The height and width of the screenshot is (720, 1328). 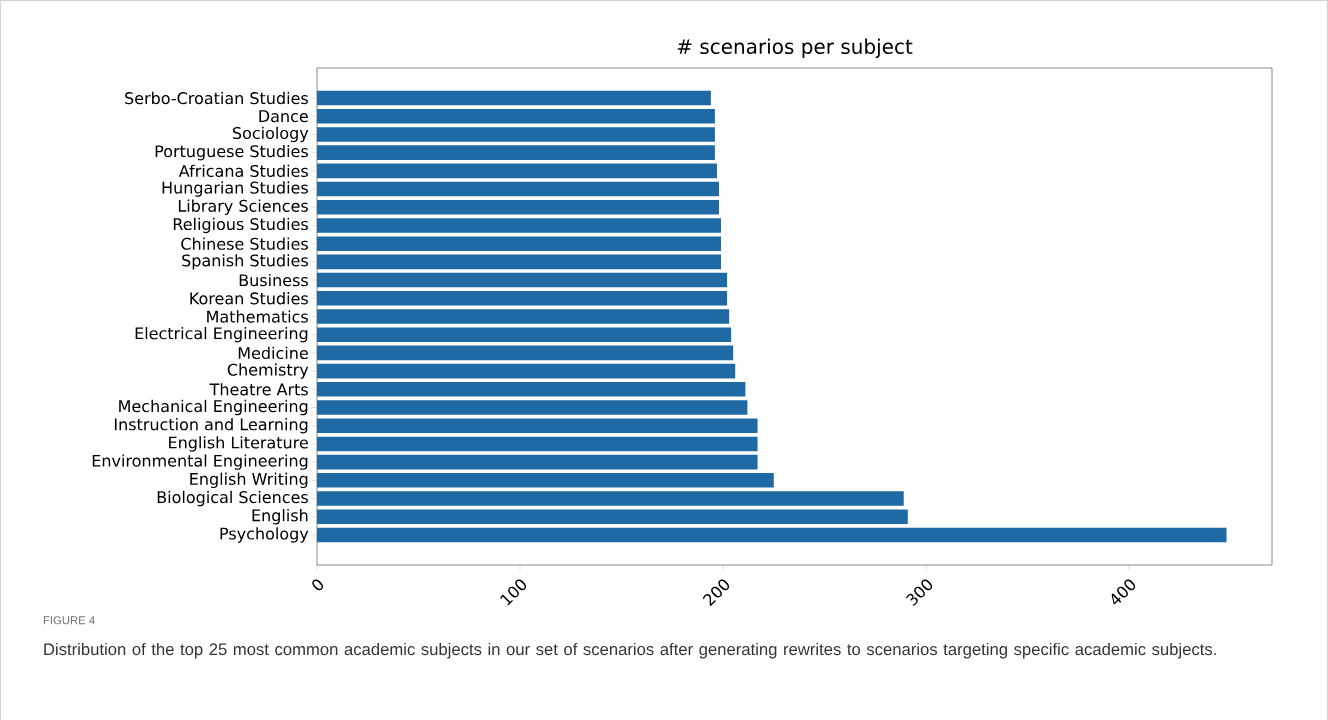 I want to click on y-tick-label: Theatre Arts, so click(x=258, y=389).